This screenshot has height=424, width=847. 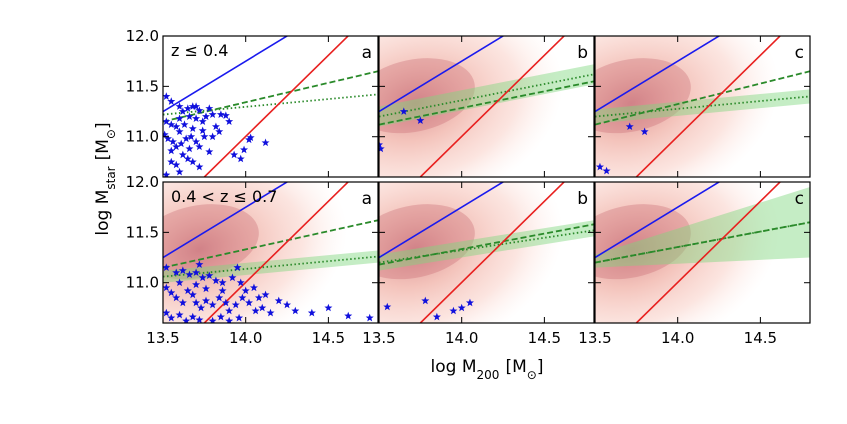 What do you see at coordinates (142, 36) in the screenshot?
I see `y-tick-label: 12.0` at bounding box center [142, 36].